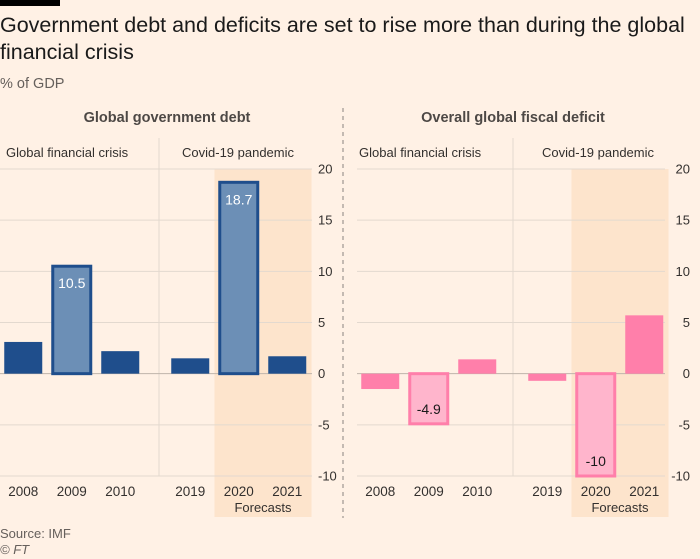 This screenshot has height=559, width=700. I want to click on deficit-x-tick-label: 2008, so click(380, 491).